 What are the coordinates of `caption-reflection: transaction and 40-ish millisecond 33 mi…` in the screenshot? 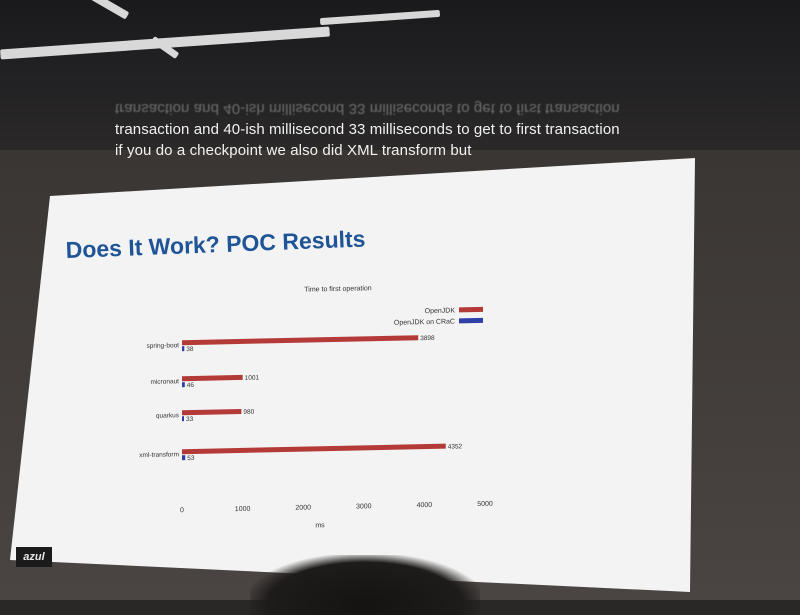 It's located at (367, 108).